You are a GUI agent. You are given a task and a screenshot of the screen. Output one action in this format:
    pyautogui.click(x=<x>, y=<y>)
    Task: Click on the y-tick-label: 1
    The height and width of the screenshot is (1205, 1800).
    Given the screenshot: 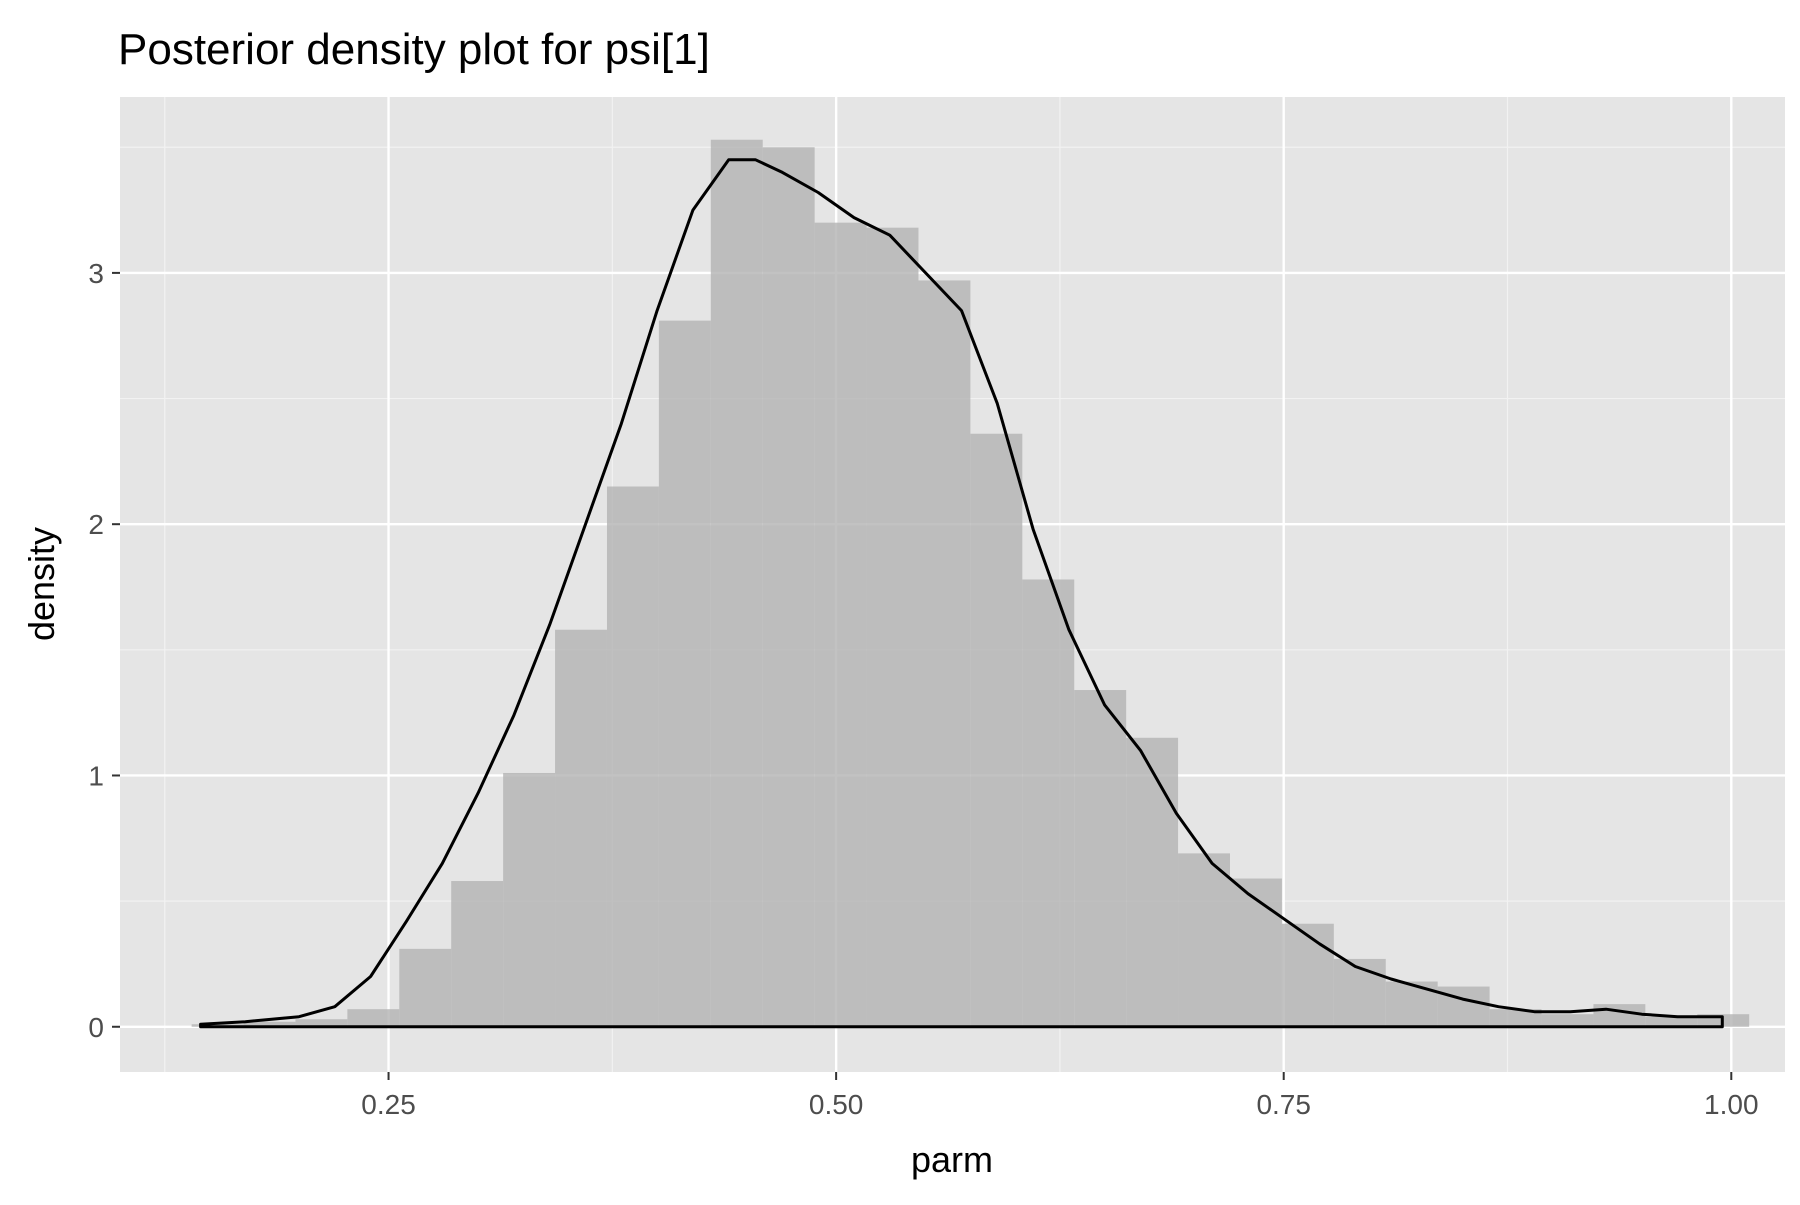 What is the action you would take?
    pyautogui.click(x=96, y=775)
    